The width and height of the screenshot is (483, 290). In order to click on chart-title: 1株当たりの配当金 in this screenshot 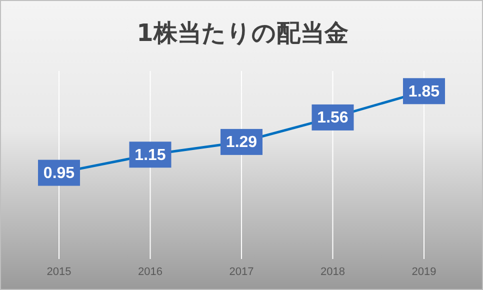, I will do `click(243, 33)`.